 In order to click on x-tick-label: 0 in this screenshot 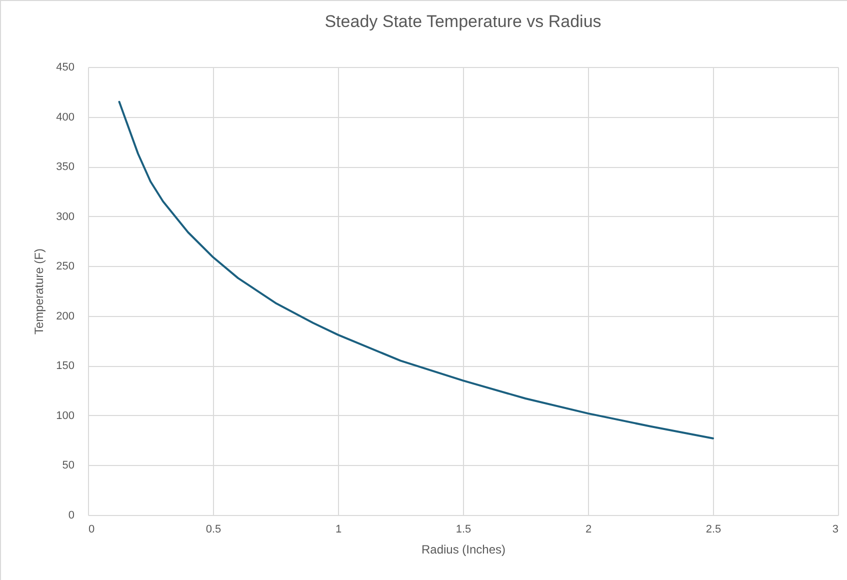, I will do `click(91, 530)`.